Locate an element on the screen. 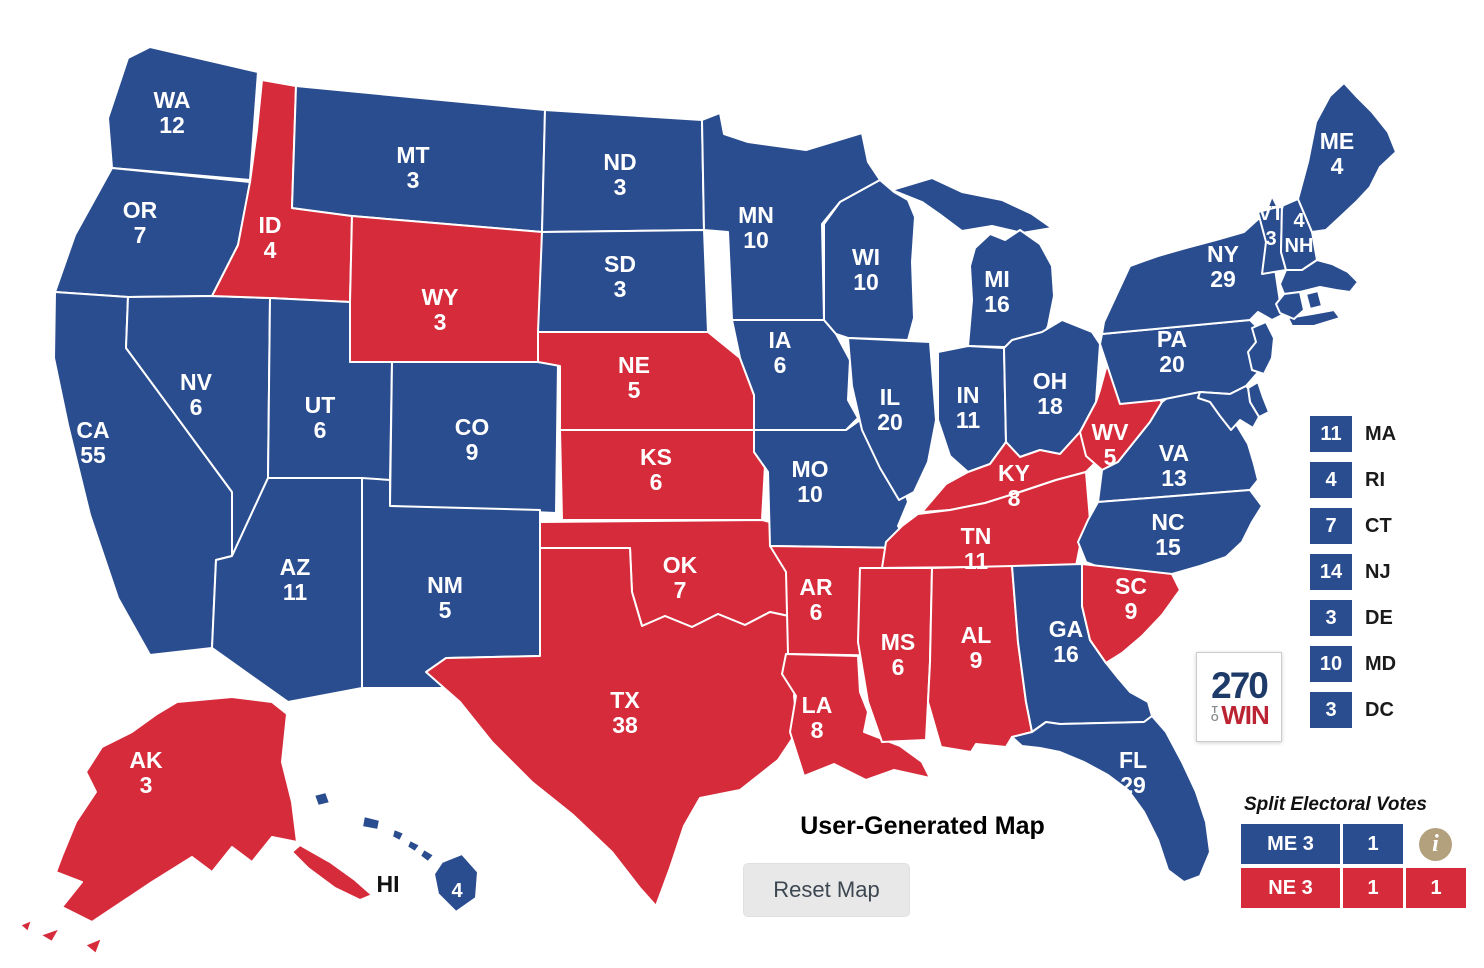  state-IL is located at coordinates (892, 419).